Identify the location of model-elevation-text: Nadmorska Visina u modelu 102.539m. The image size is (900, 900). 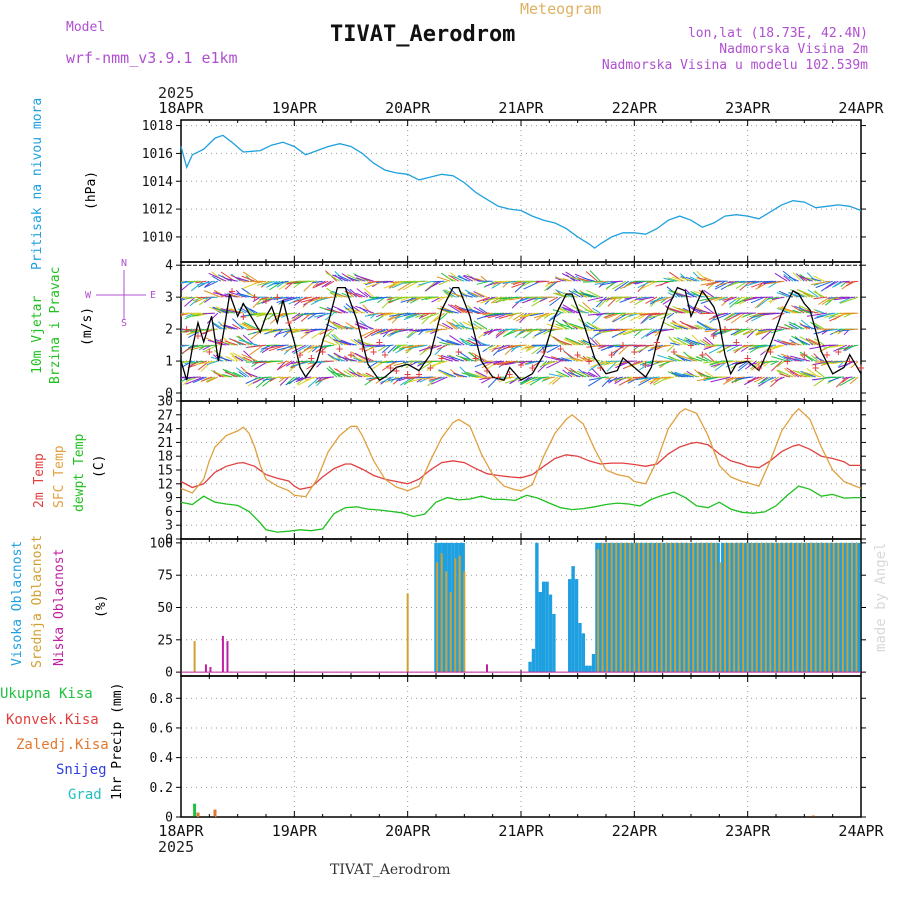
(734, 65).